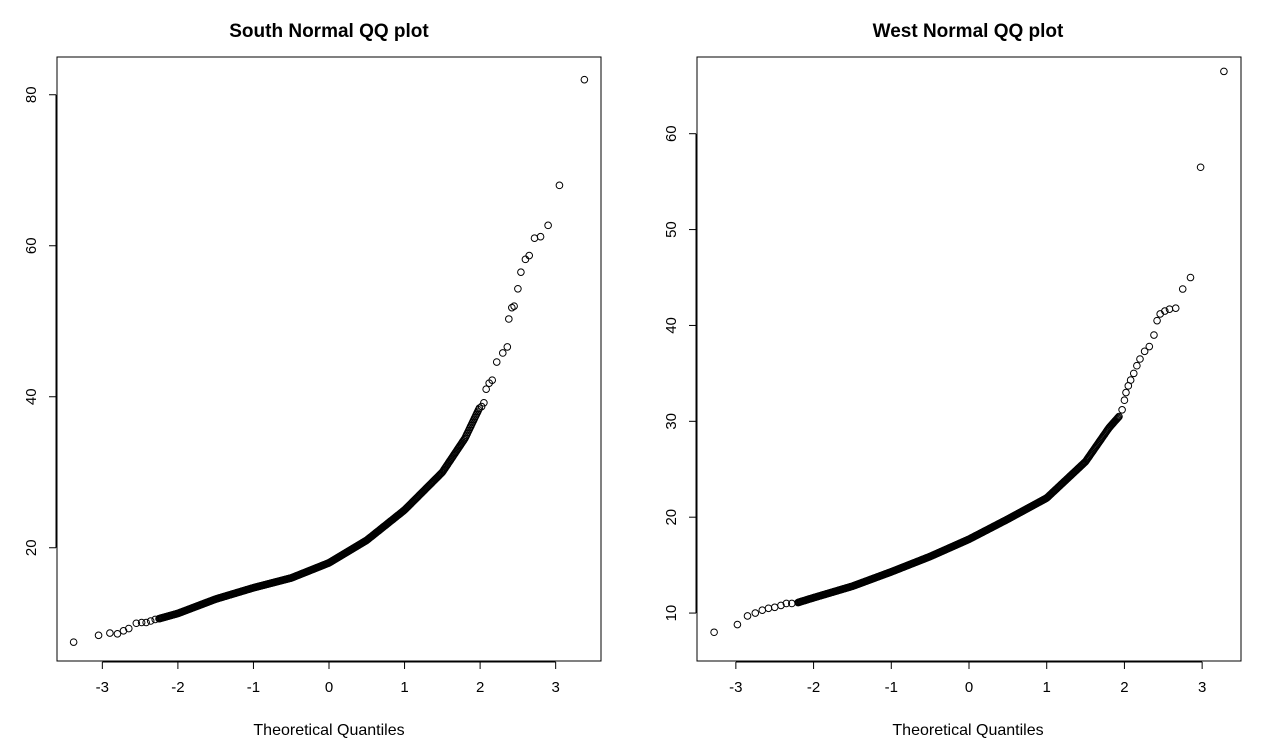 Image resolution: width=1280 pixels, height=738 pixels. I want to click on y-tick-label: 80, so click(31, 94).